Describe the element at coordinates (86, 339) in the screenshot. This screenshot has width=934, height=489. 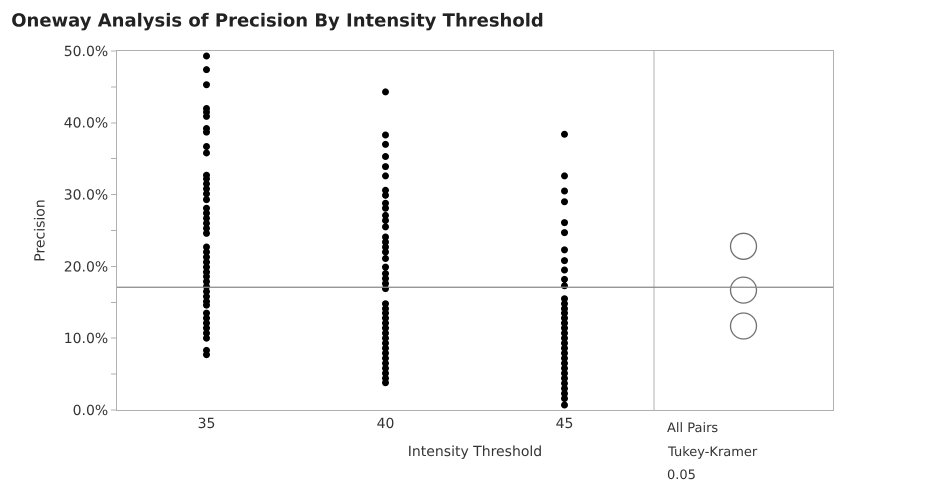
I see `y-tick-label: 10.0%` at that location.